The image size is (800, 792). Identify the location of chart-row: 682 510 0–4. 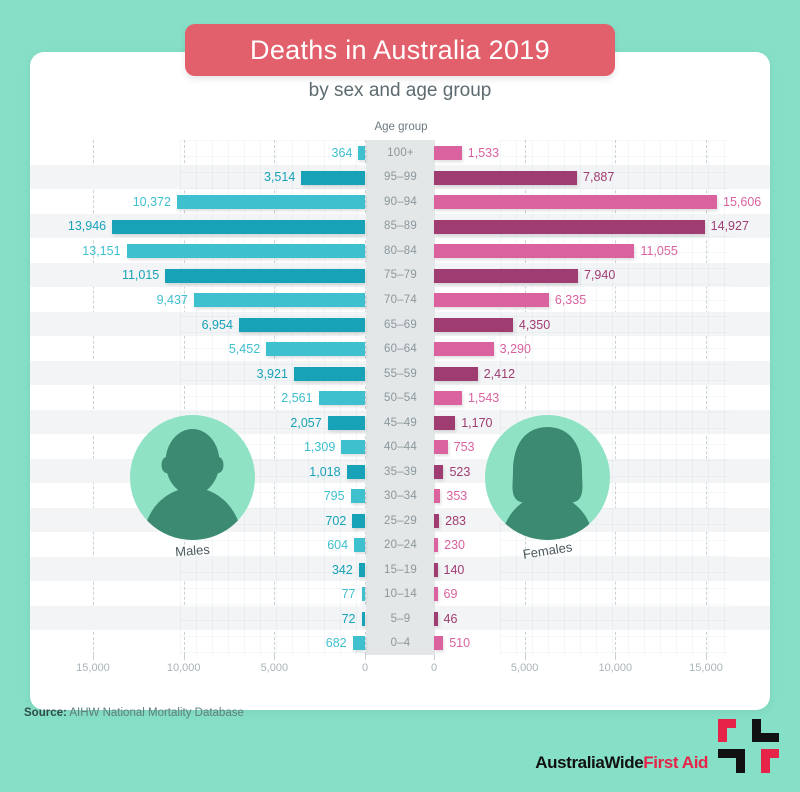
(400, 643).